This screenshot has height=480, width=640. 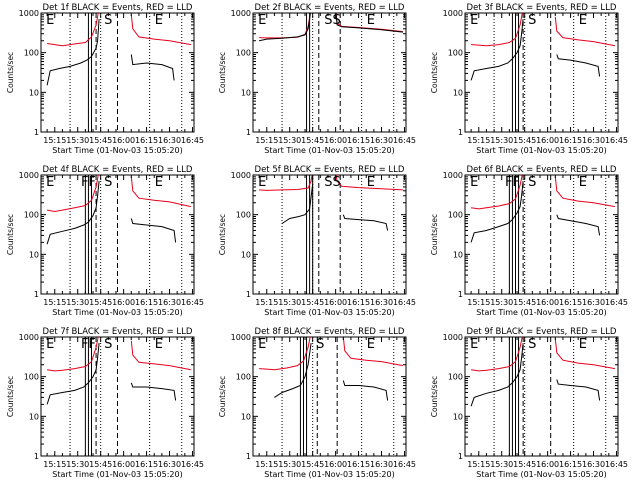 What do you see at coordinates (118, 170) in the screenshot?
I see `panel-title: Det 4f BLACK = Events, RED = LLD` at bounding box center [118, 170].